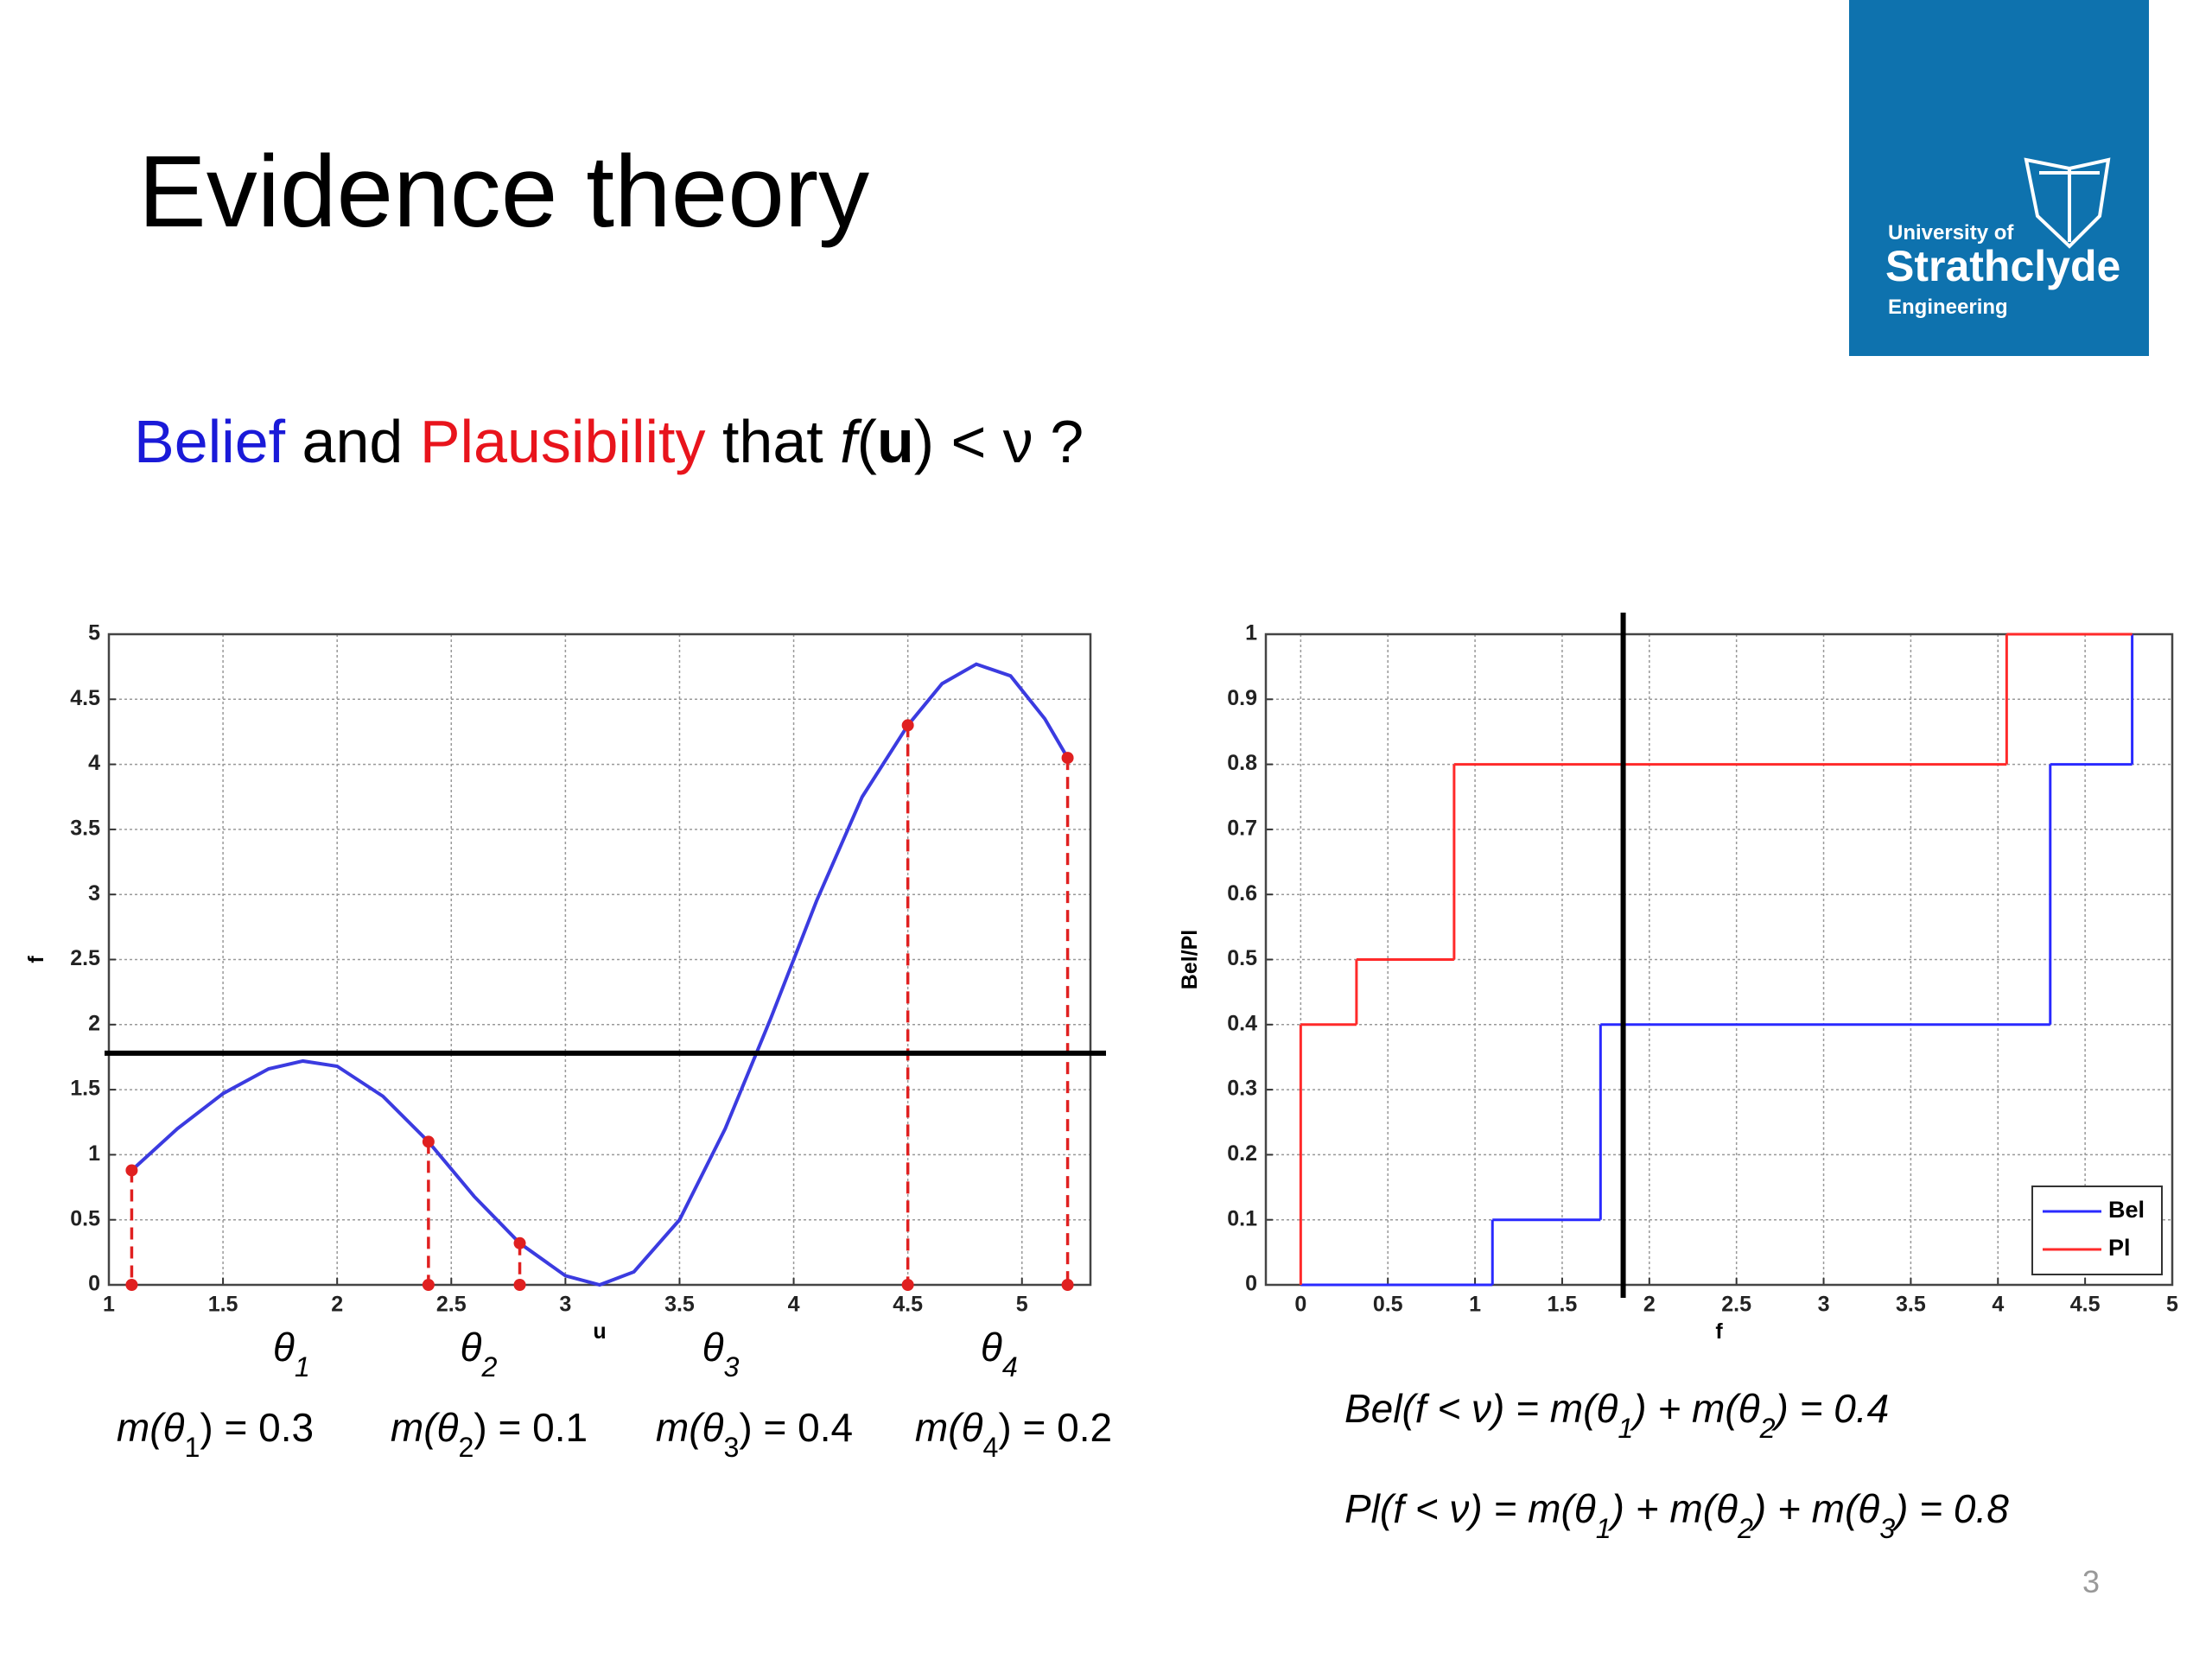 The image size is (2212, 1659). Describe the element at coordinates (94, 763) in the screenshot. I see `y-tick-label: 4` at that location.